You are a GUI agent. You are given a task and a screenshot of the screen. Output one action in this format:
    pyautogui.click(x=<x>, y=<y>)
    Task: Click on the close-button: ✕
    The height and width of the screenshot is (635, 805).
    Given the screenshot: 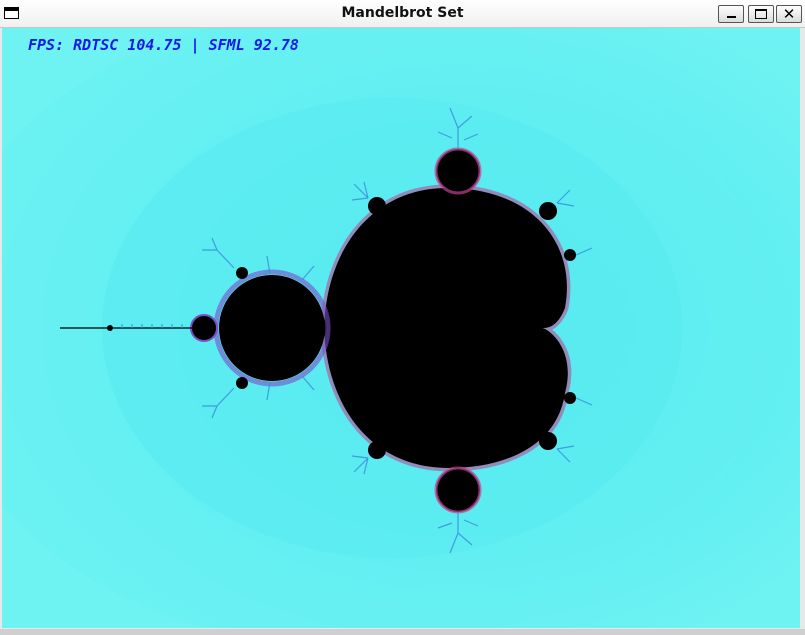 What is the action you would take?
    pyautogui.click(x=789, y=14)
    